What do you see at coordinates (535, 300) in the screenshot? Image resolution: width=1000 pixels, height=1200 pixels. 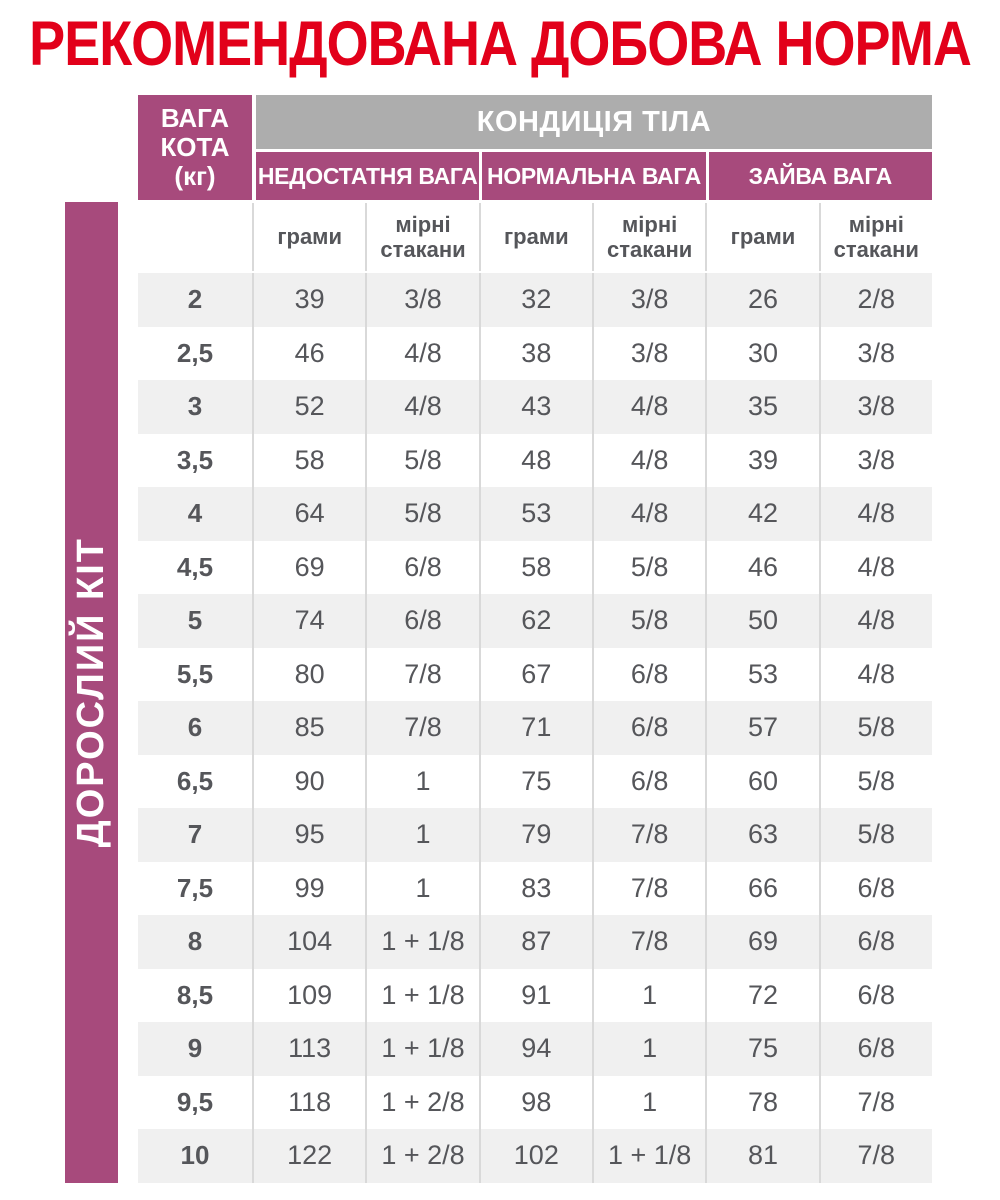 I see `value-cell: 32` at bounding box center [535, 300].